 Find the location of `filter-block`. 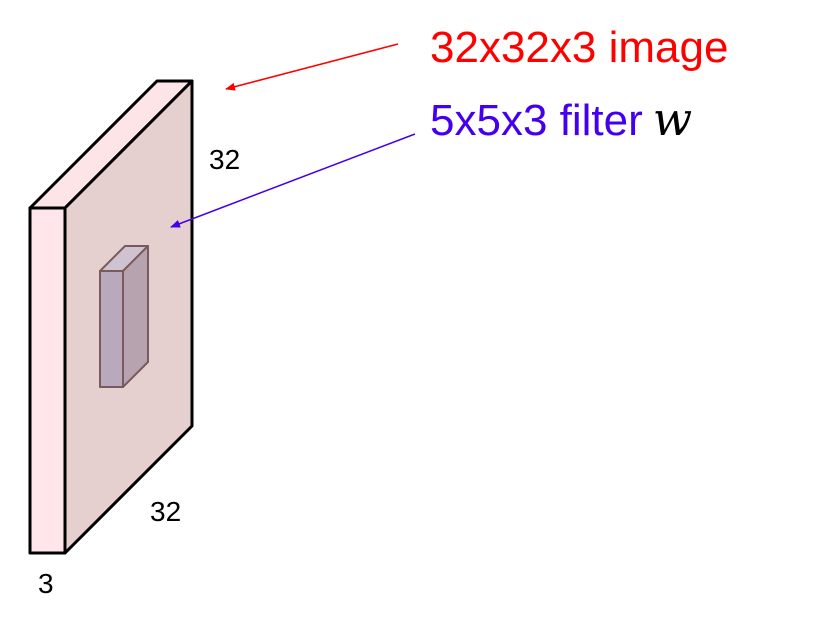

filter-block is located at coordinates (124, 316).